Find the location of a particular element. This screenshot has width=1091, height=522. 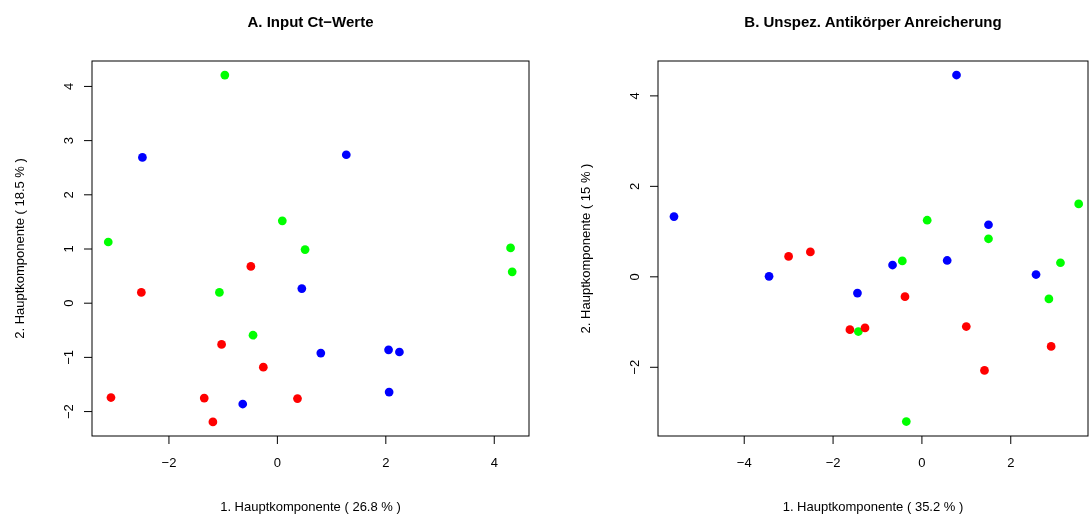

x-axis-title: 1. Hauptkomponente ( 26.8 % ) is located at coordinates (310, 506).